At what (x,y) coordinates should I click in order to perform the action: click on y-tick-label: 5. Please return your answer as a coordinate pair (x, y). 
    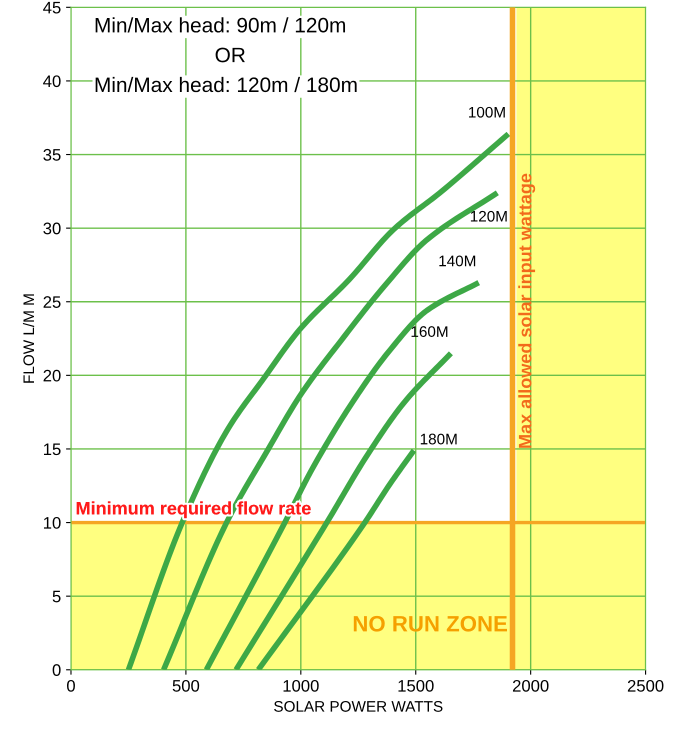
    Looking at the image, I should click on (56, 596).